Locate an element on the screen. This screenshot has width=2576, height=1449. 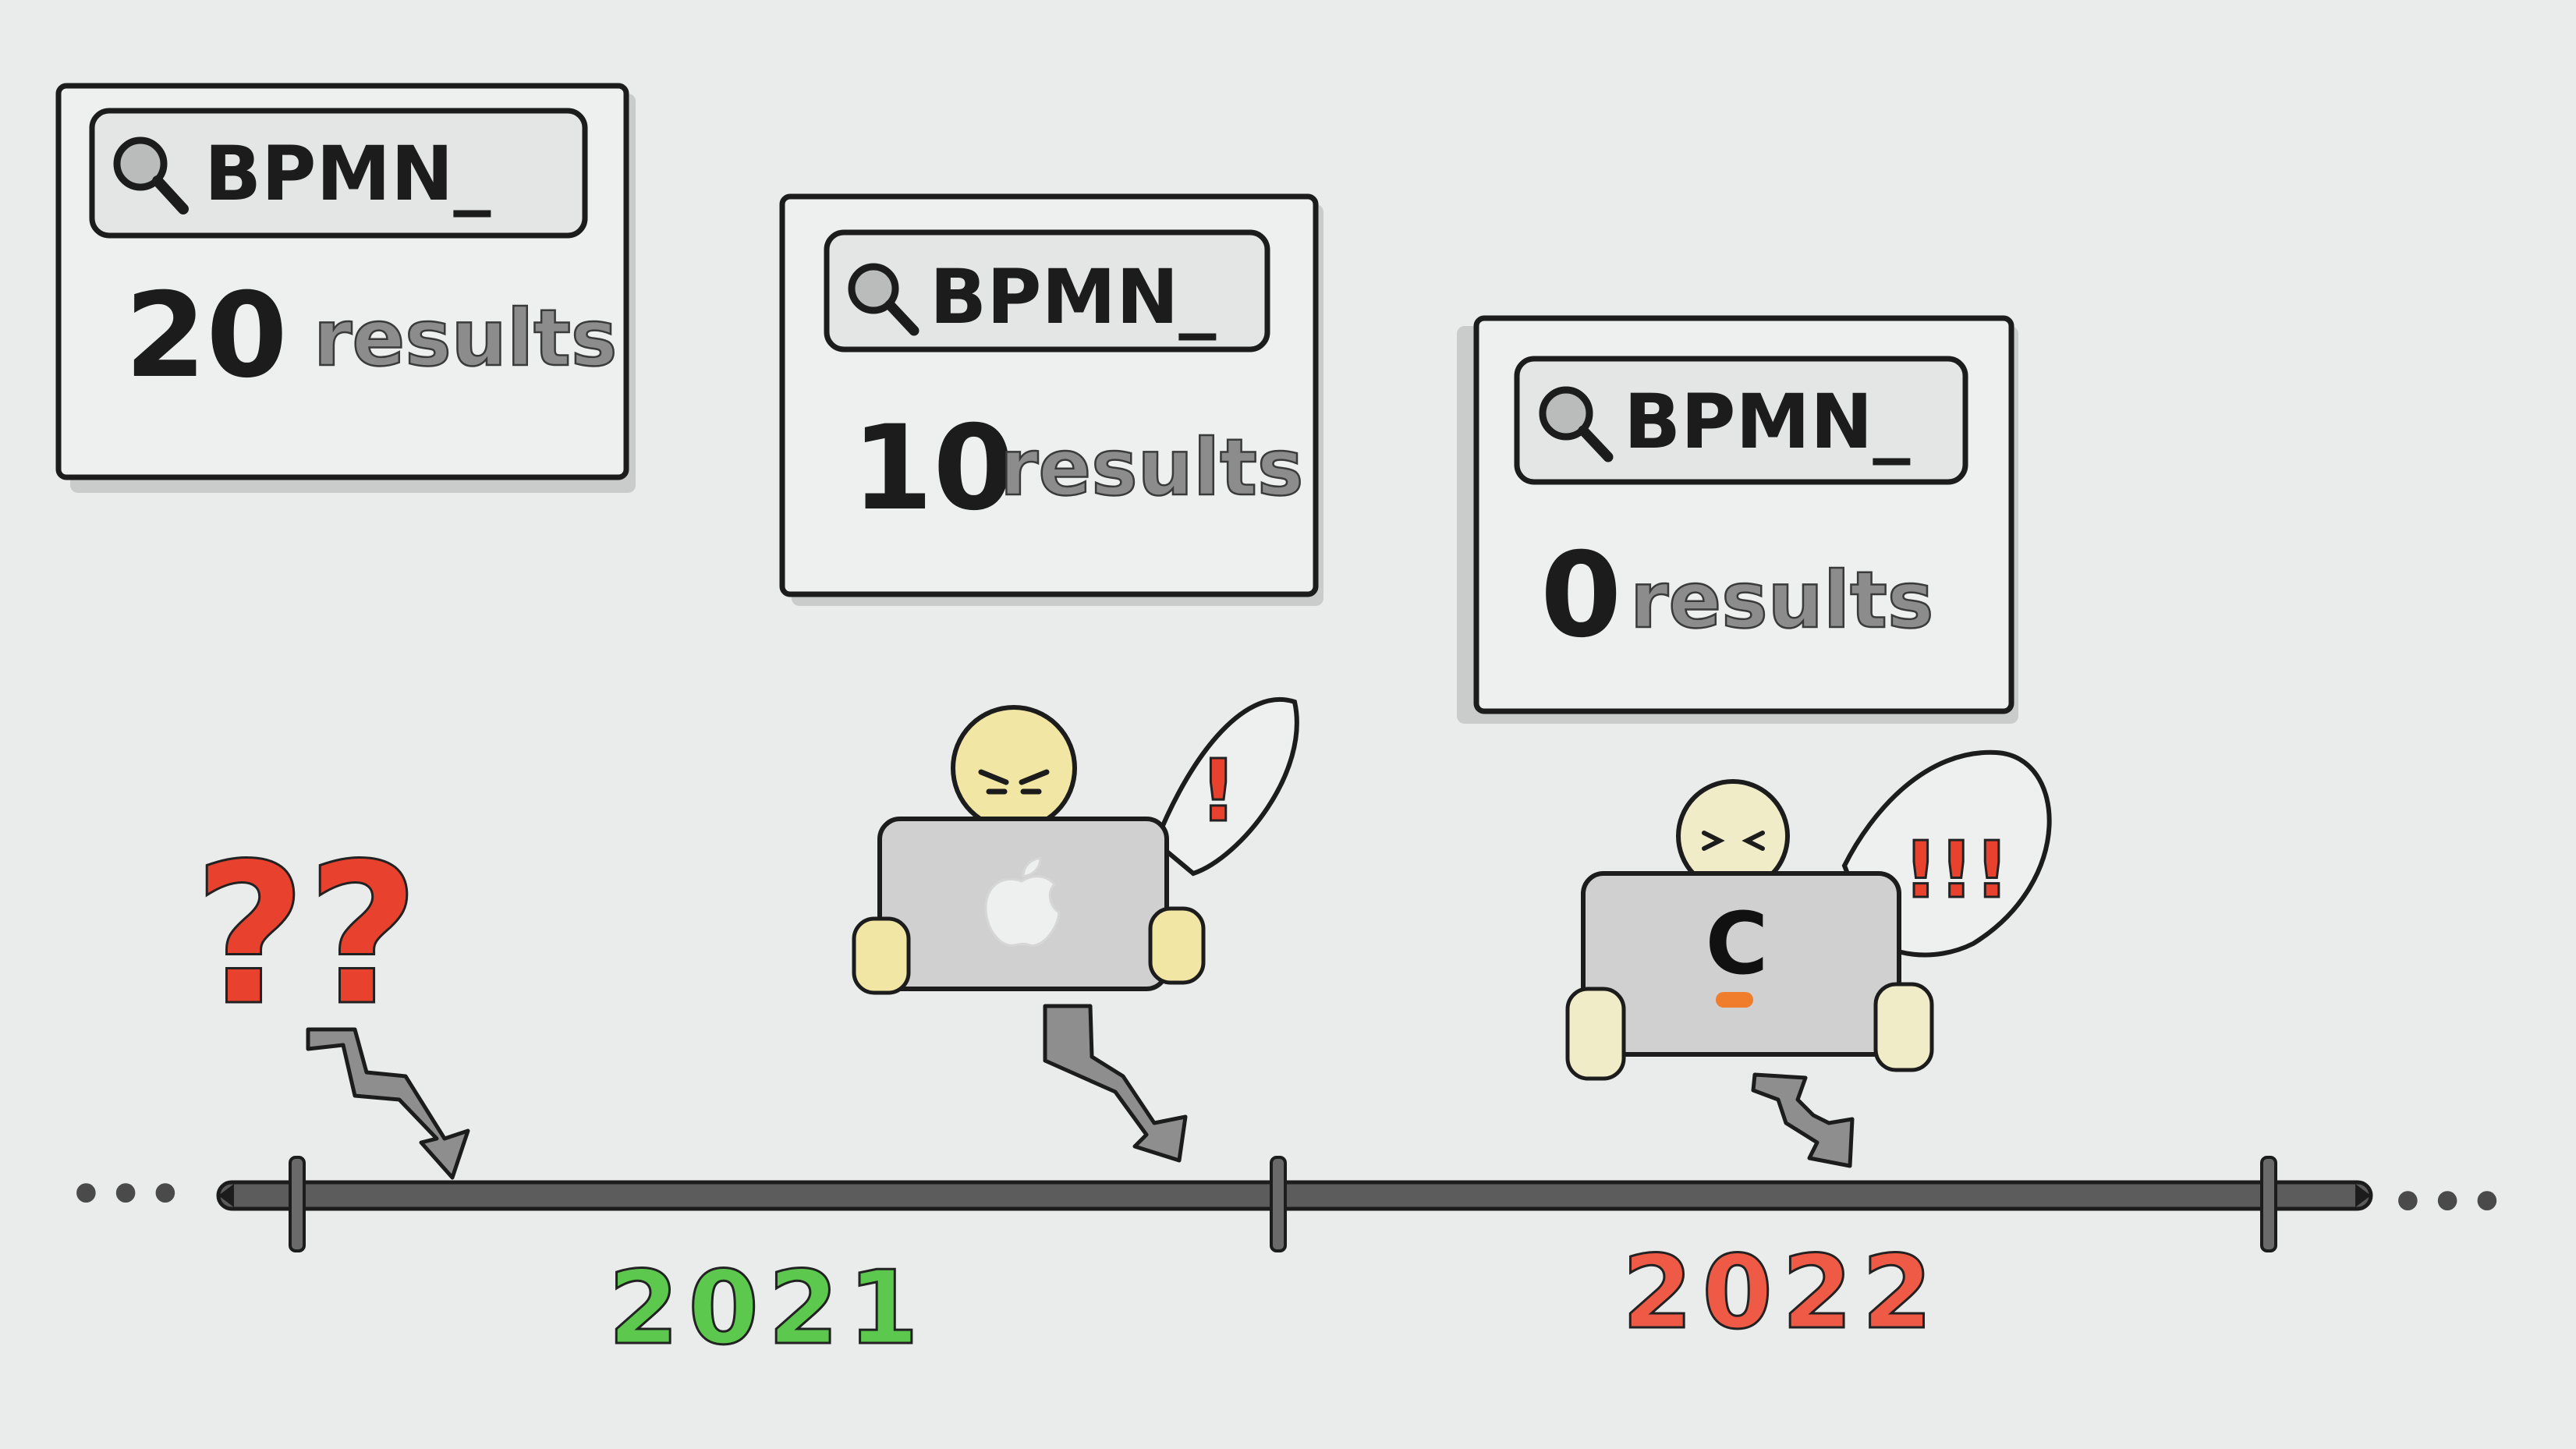
result-count: 10 is located at coordinates (933, 469).